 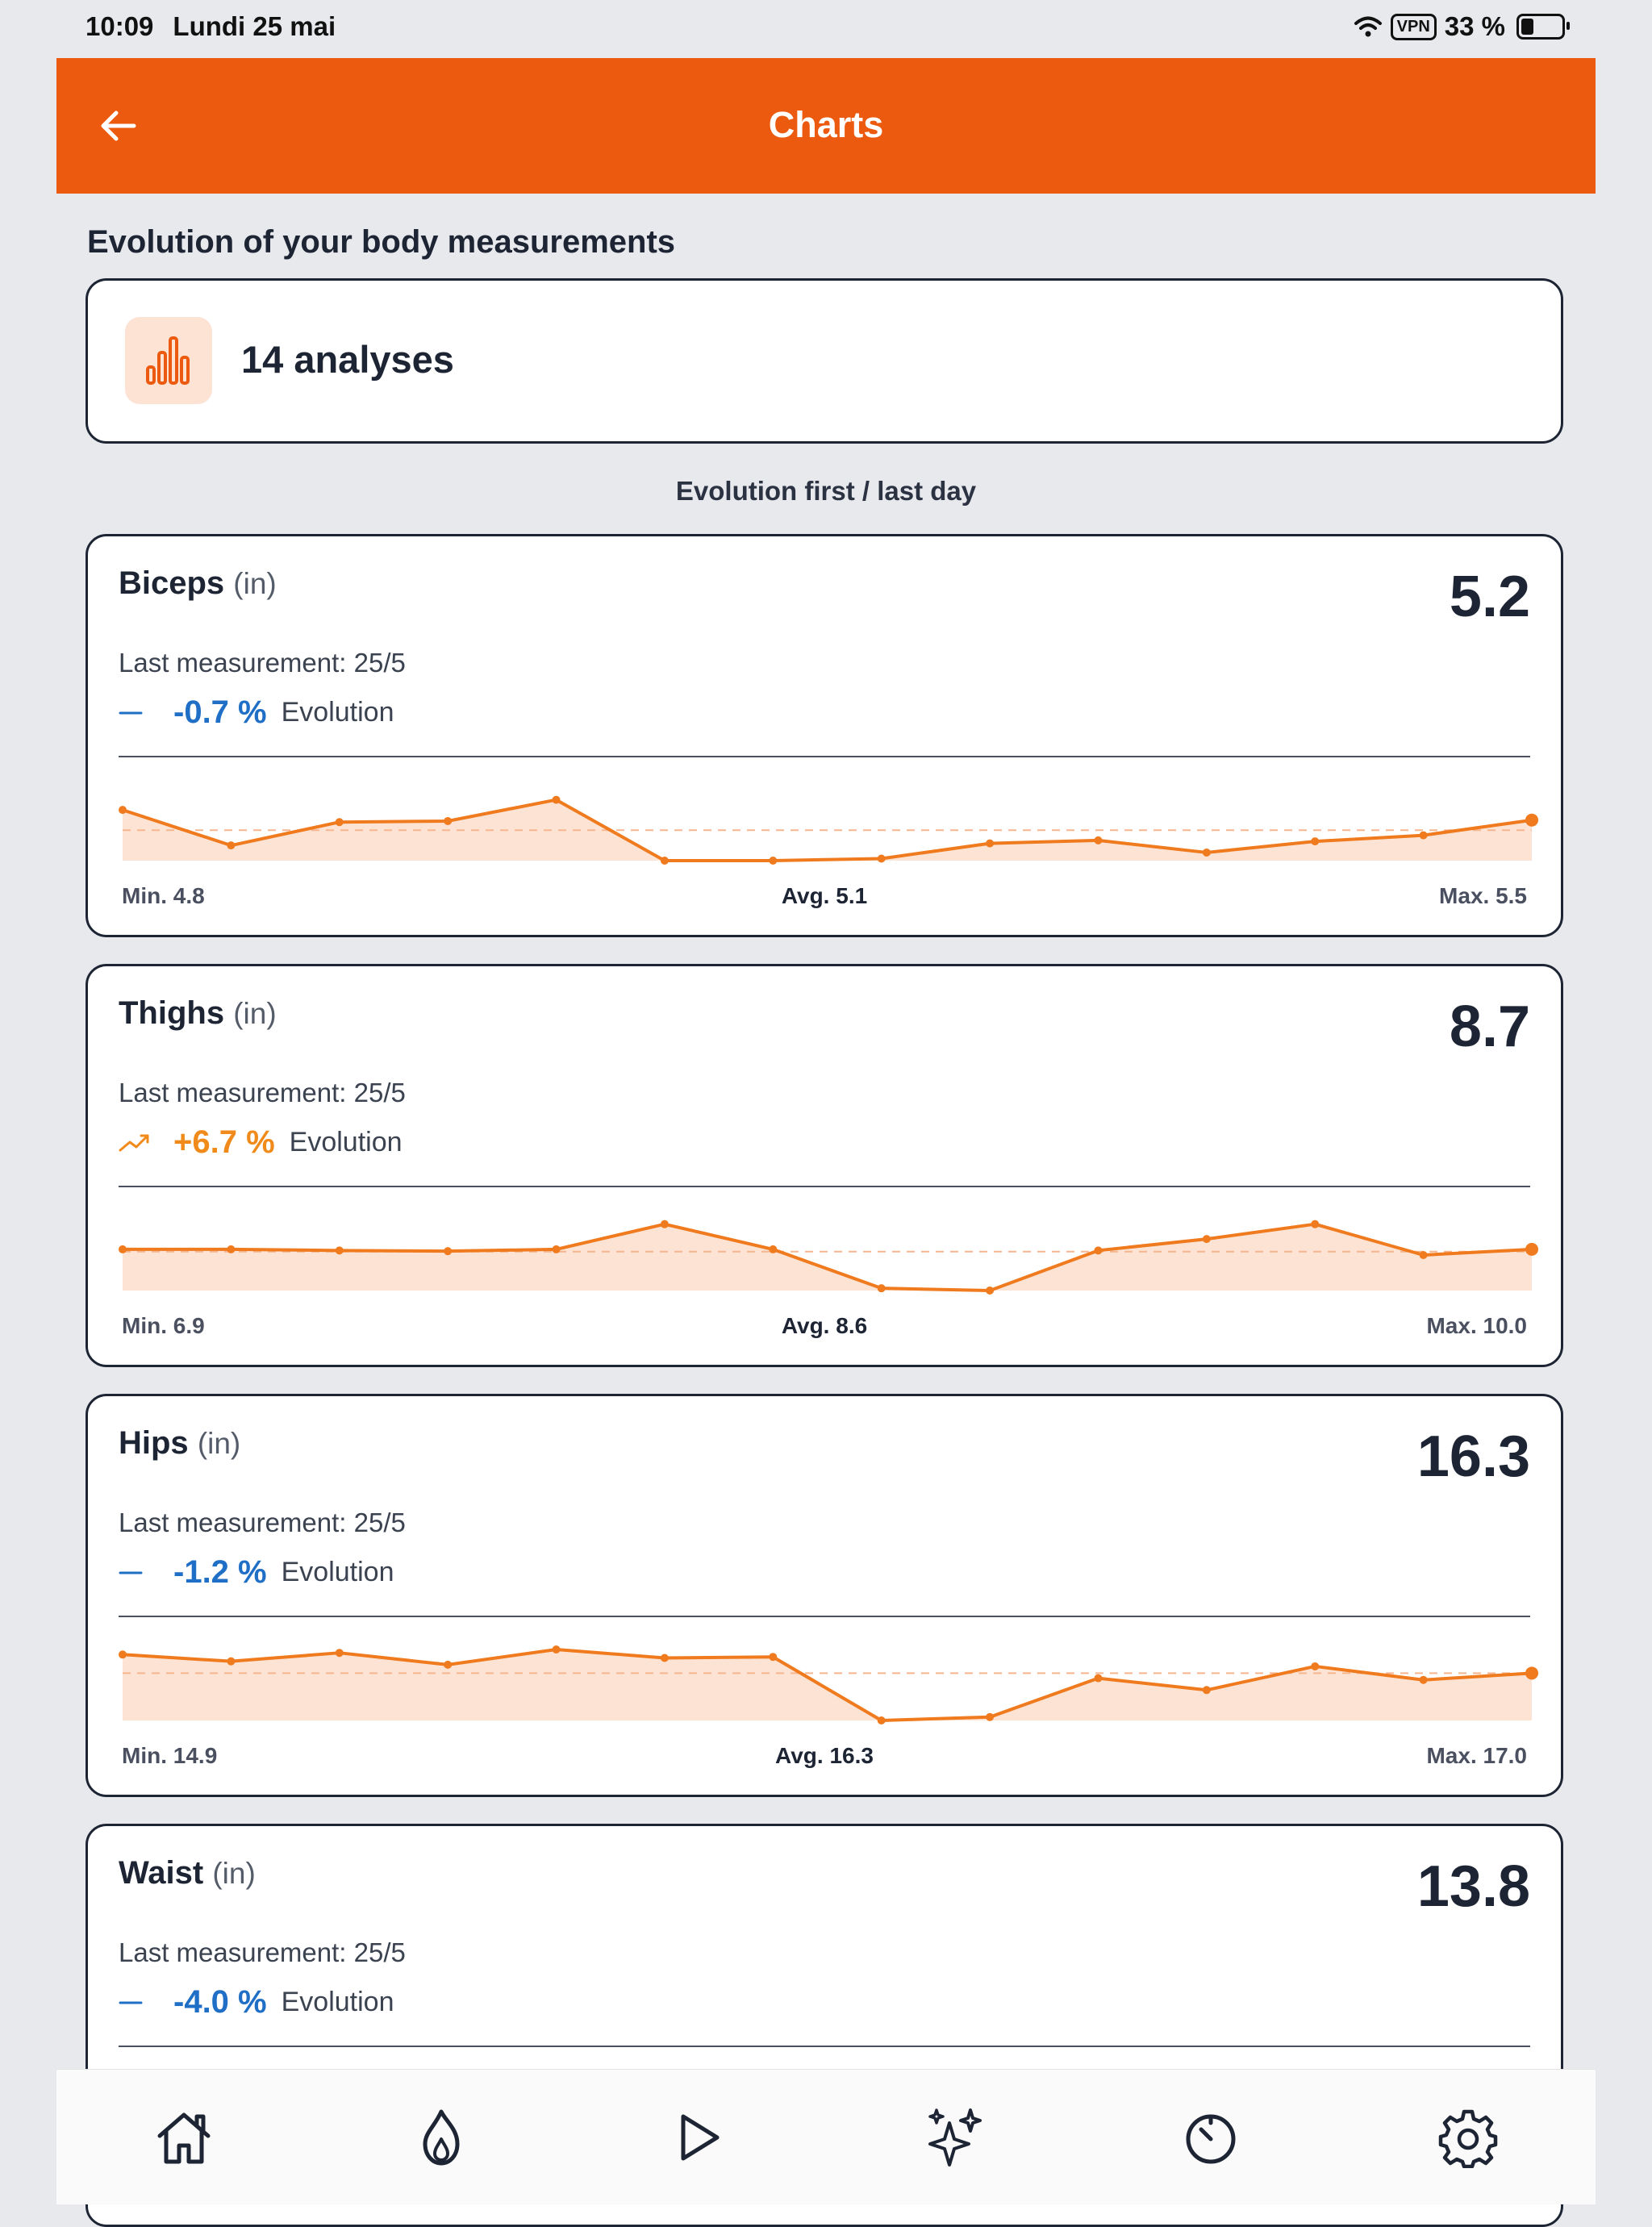 I want to click on nav-sparkles, so click(x=955, y=2137).